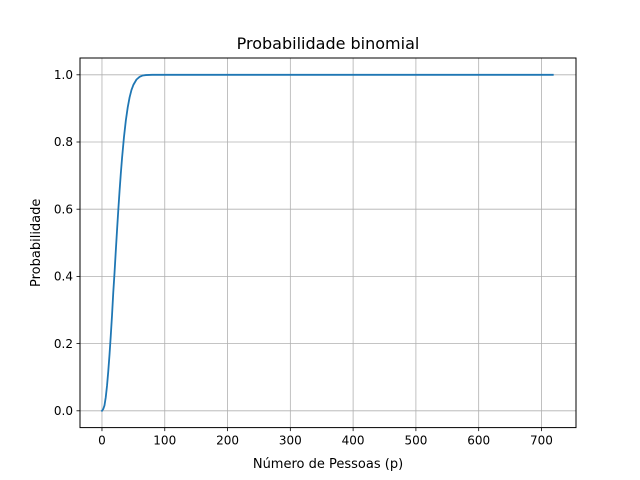 Image resolution: width=640 pixels, height=480 pixels. What do you see at coordinates (164, 441) in the screenshot?
I see `x-tick-label: 100` at bounding box center [164, 441].